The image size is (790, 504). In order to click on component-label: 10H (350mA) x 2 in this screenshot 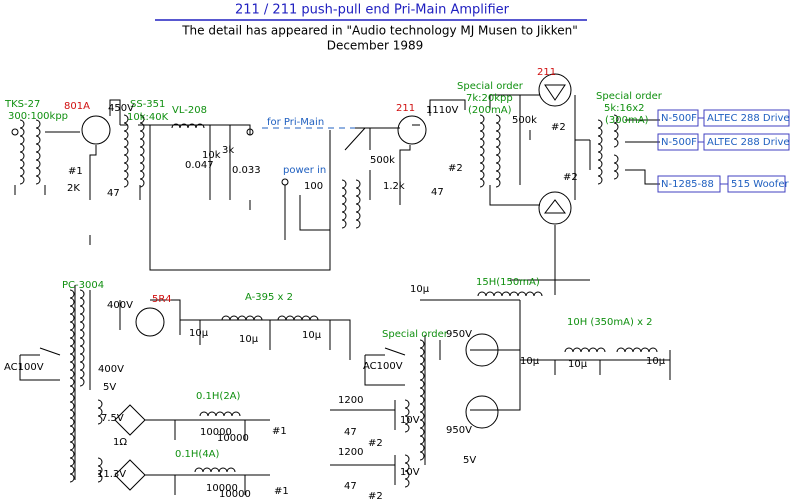, I will do `click(610, 322)`.